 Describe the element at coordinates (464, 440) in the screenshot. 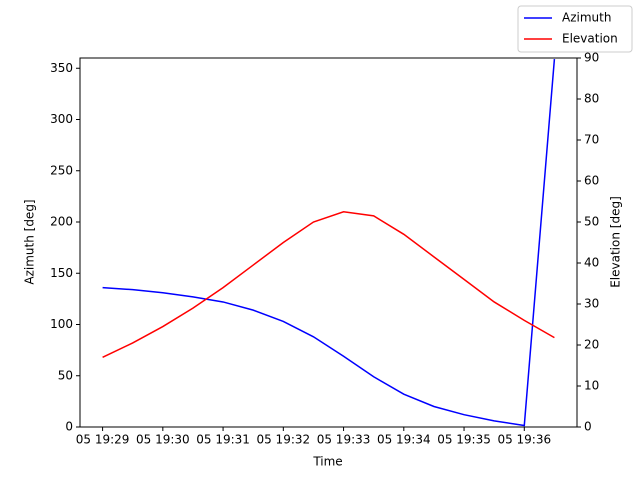

I see `x-tick-label: 05 19:35` at that location.